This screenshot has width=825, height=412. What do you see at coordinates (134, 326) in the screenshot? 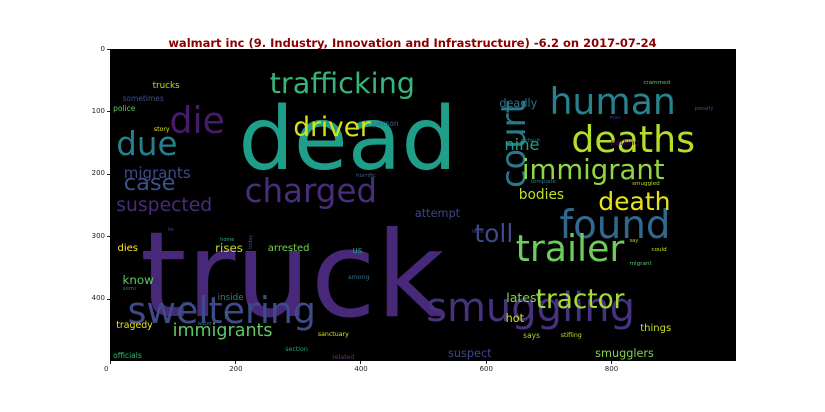
I see `word-tragedy: tragedy` at bounding box center [134, 326].